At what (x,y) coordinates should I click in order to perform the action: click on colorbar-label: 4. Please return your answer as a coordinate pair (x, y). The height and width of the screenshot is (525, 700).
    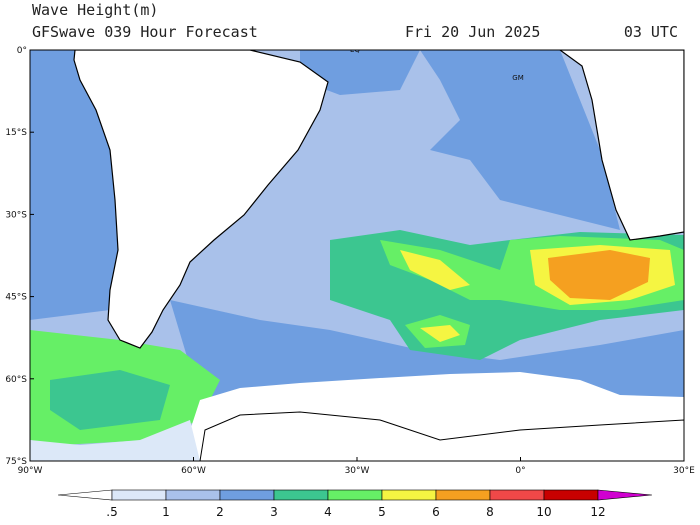
    Looking at the image, I should click on (328, 512).